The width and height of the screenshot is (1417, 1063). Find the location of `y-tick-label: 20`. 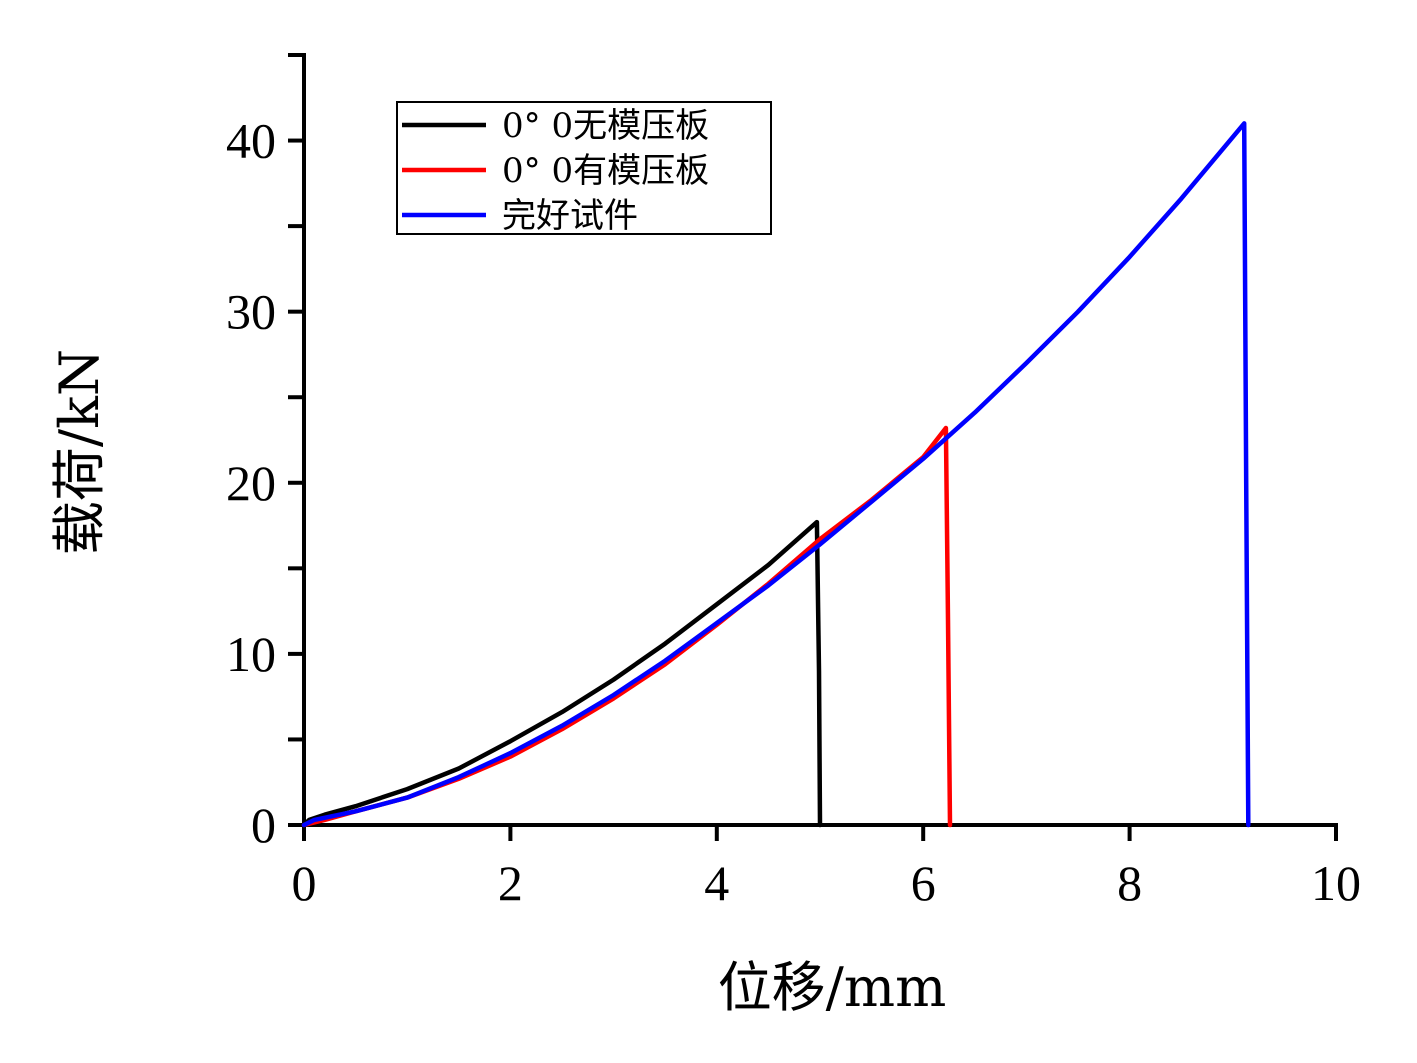

y-tick-label: 20 is located at coordinates (251, 483).